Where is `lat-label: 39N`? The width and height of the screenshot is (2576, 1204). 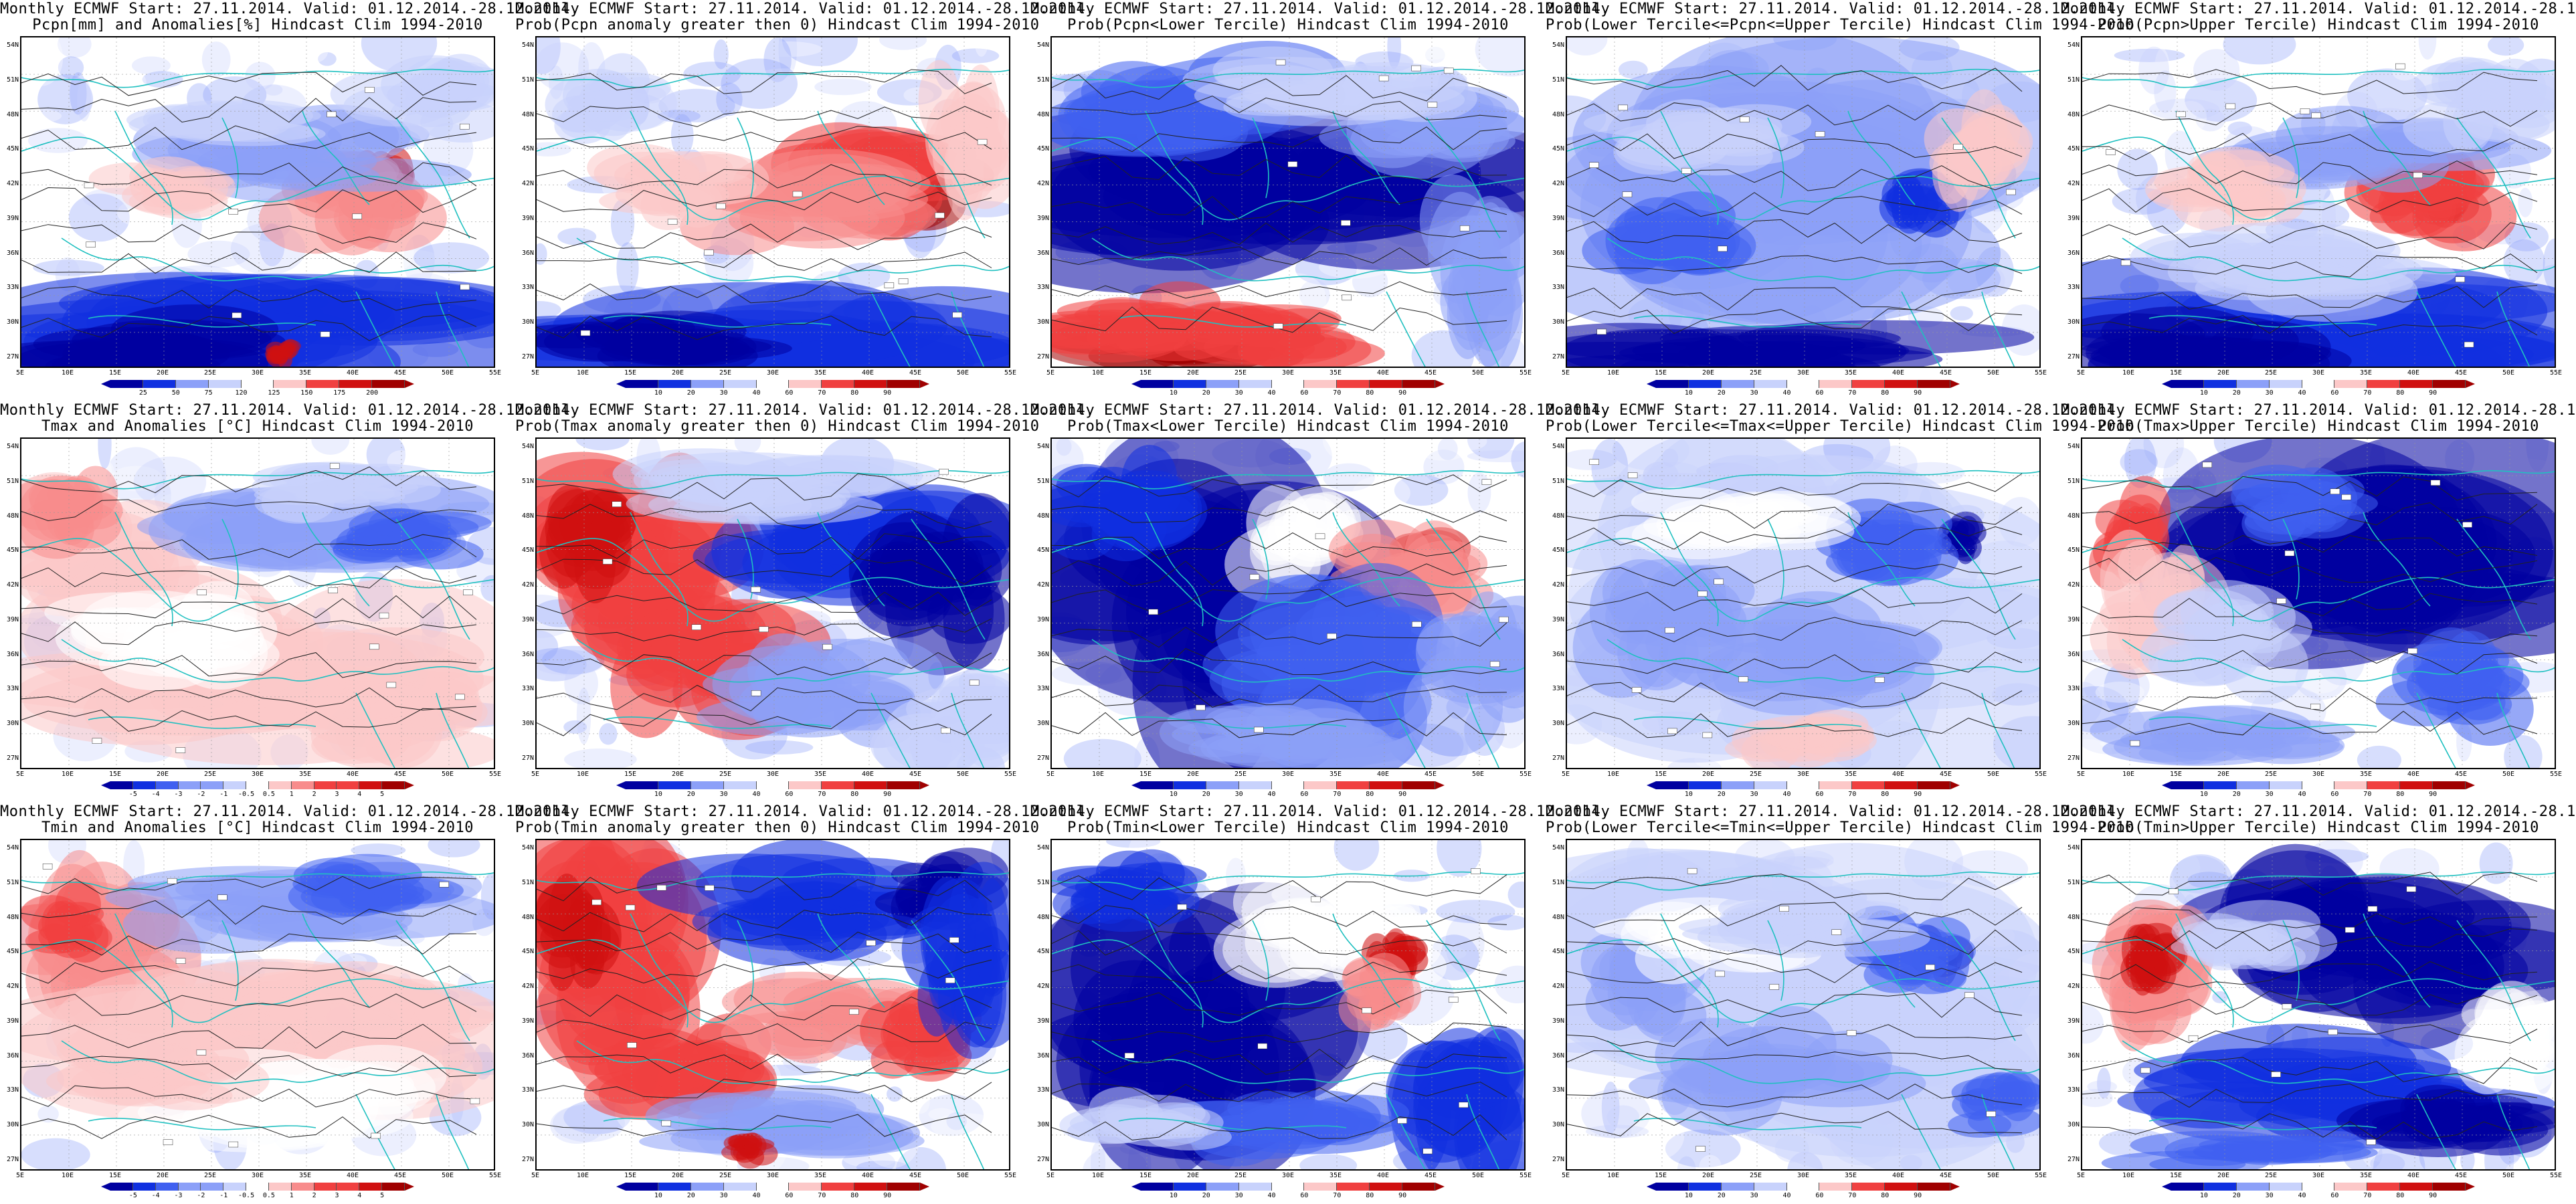 lat-label: 39N is located at coordinates (2073, 619).